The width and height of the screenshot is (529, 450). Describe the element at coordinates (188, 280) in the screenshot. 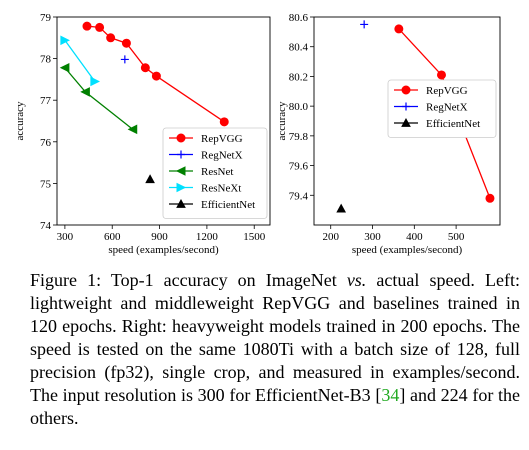

I see `caption-prefix: Figure 1: Top-1 accuracy on ImageNet` at that location.